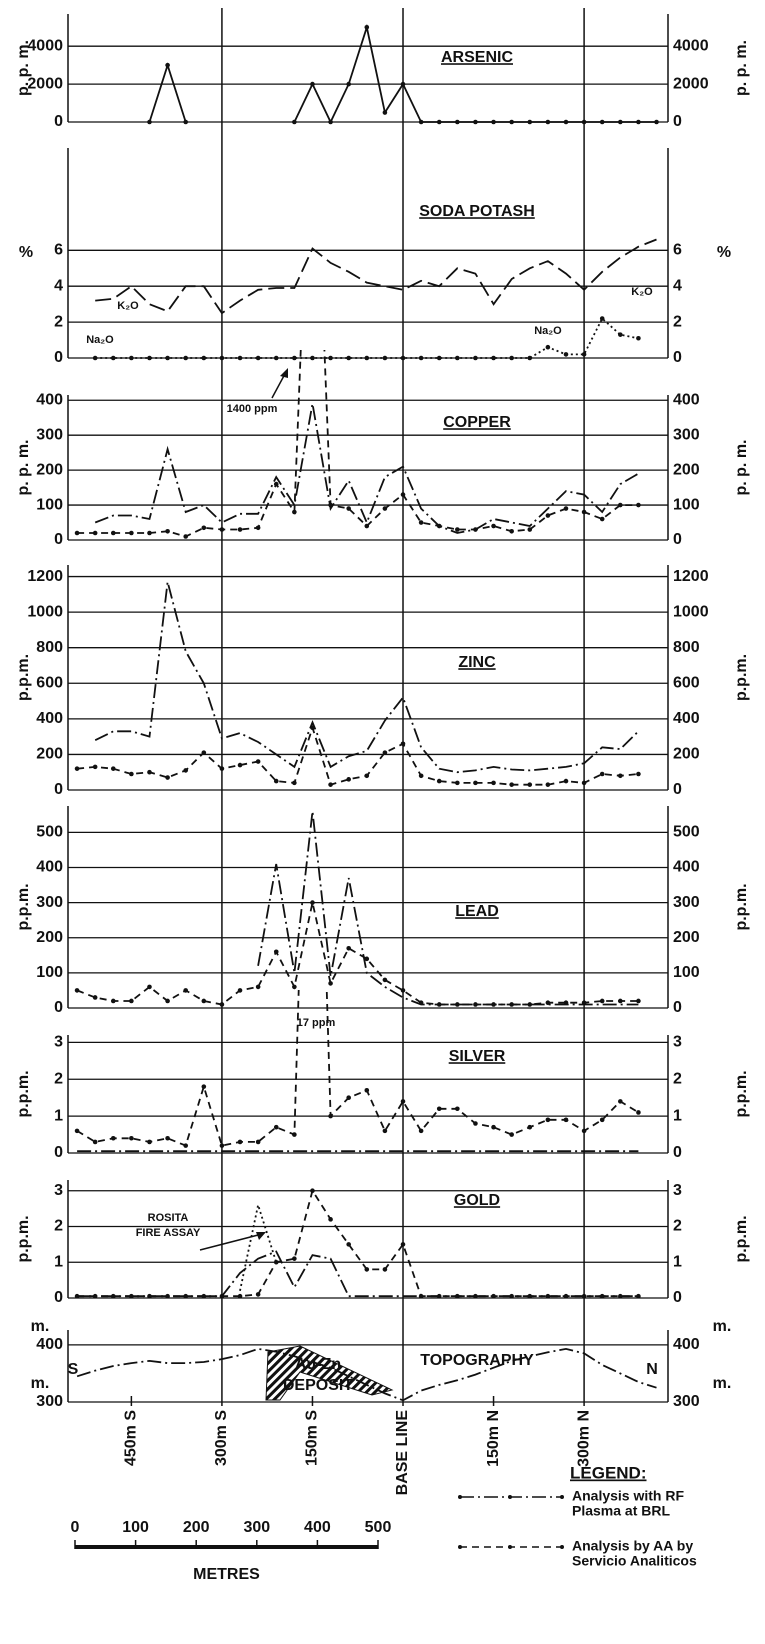  Describe the element at coordinates (128, 306) in the screenshot. I see `annotation: K₂O` at that location.